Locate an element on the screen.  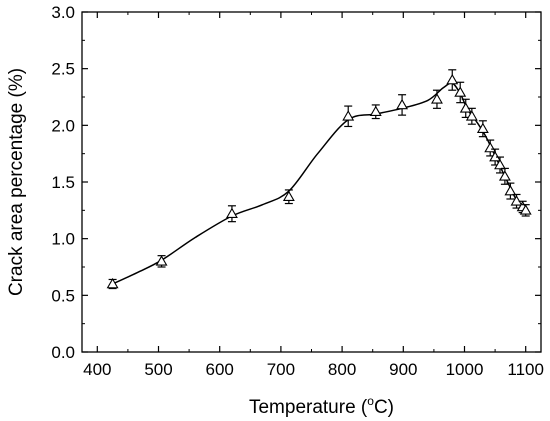
x-tick-label: 500 is located at coordinates (158, 369).